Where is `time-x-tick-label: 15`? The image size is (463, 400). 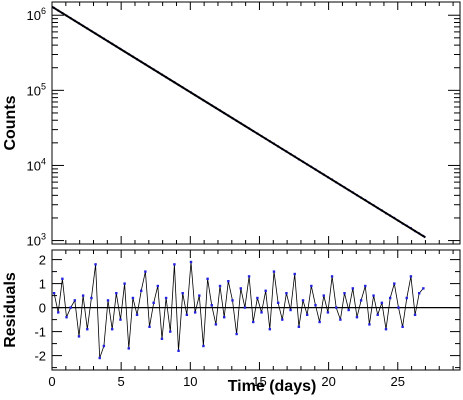
time-x-tick-label: 15 is located at coordinates (259, 381).